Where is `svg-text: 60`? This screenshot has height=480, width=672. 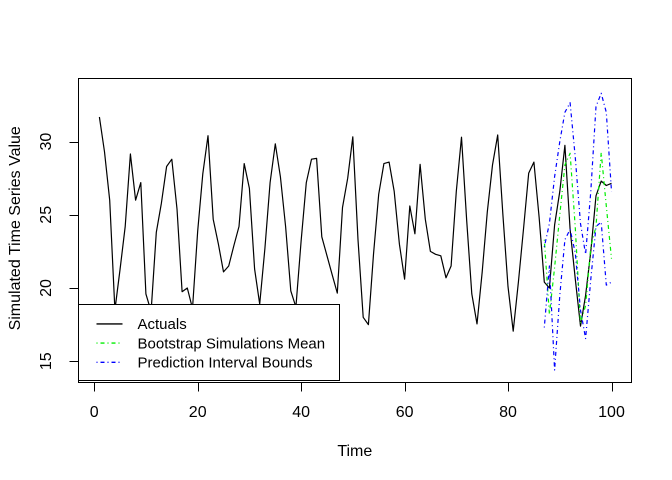 svg-text: 60 is located at coordinates (405, 412).